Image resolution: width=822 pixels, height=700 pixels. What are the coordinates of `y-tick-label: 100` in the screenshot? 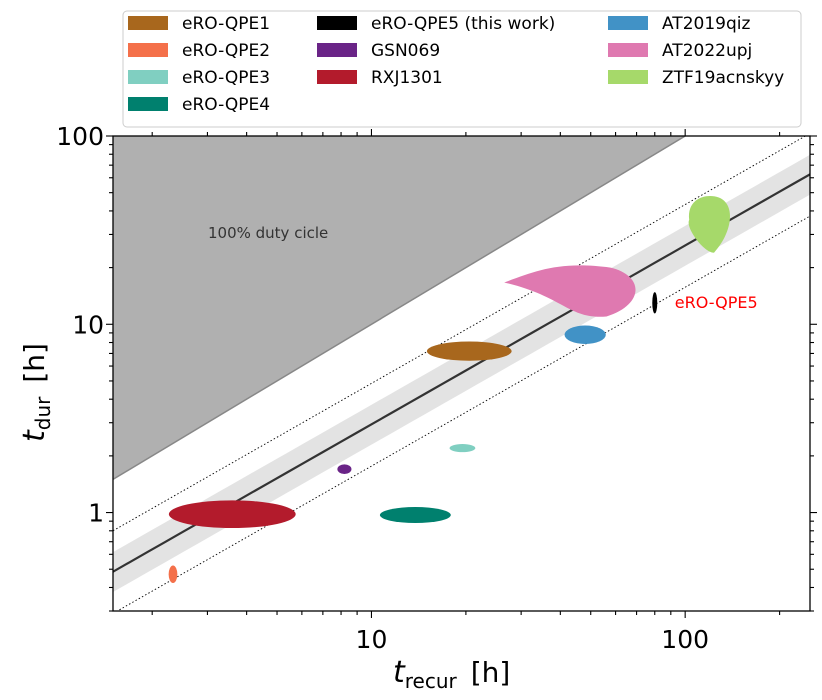 It's located at (80, 136).